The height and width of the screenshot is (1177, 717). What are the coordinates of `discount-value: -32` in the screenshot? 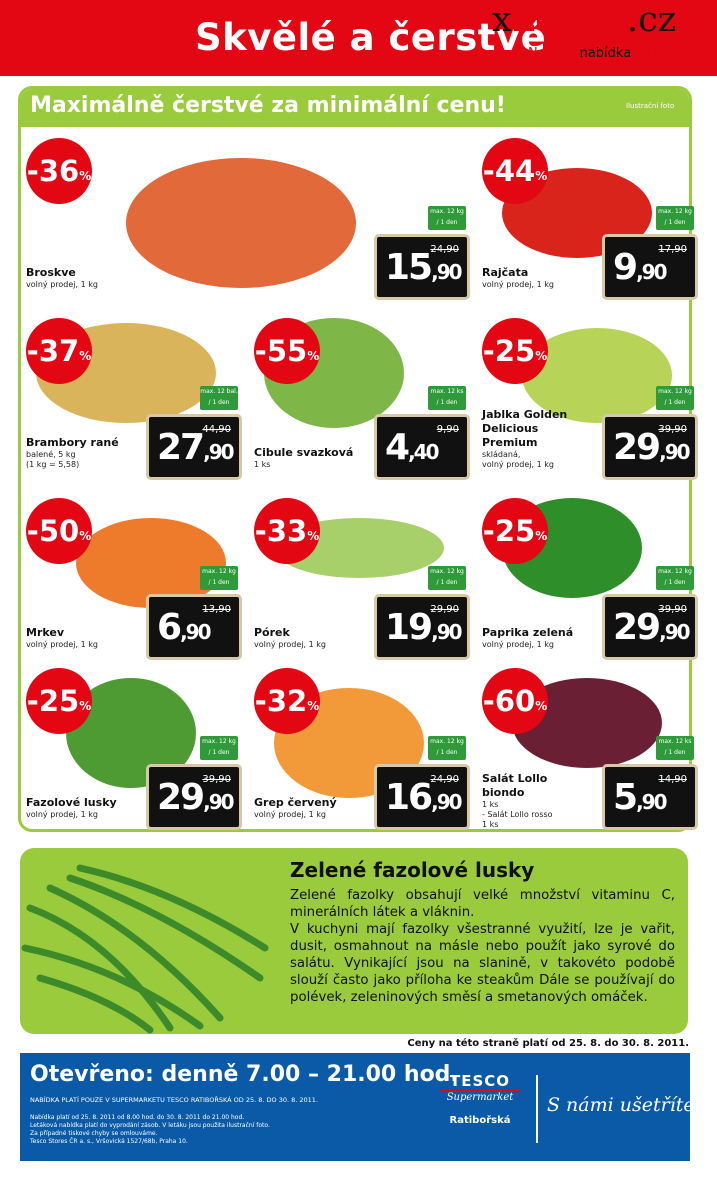 It's located at (281, 701).